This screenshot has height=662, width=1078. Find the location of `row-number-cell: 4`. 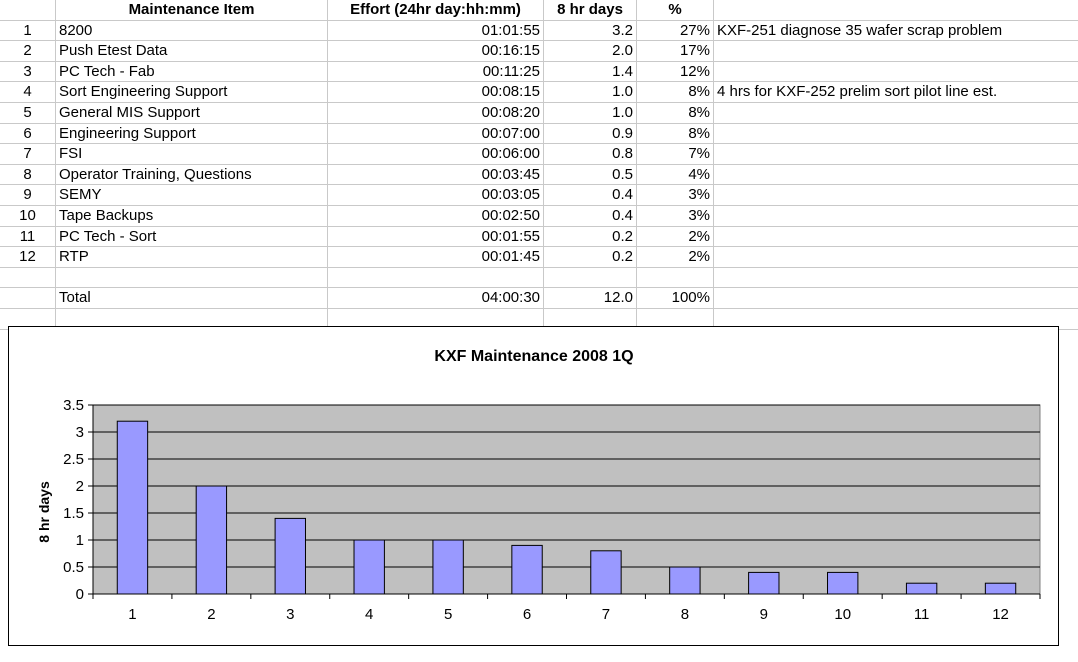

row-number-cell: 4 is located at coordinates (28, 92).